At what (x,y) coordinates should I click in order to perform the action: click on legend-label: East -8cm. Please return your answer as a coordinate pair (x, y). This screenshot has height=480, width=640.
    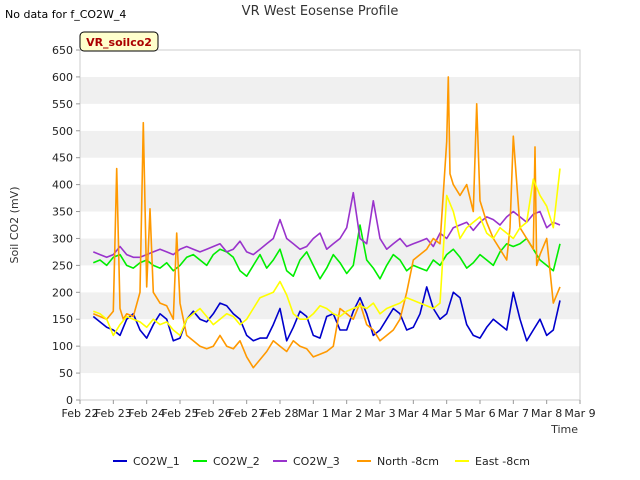
    Looking at the image, I should click on (502, 461).